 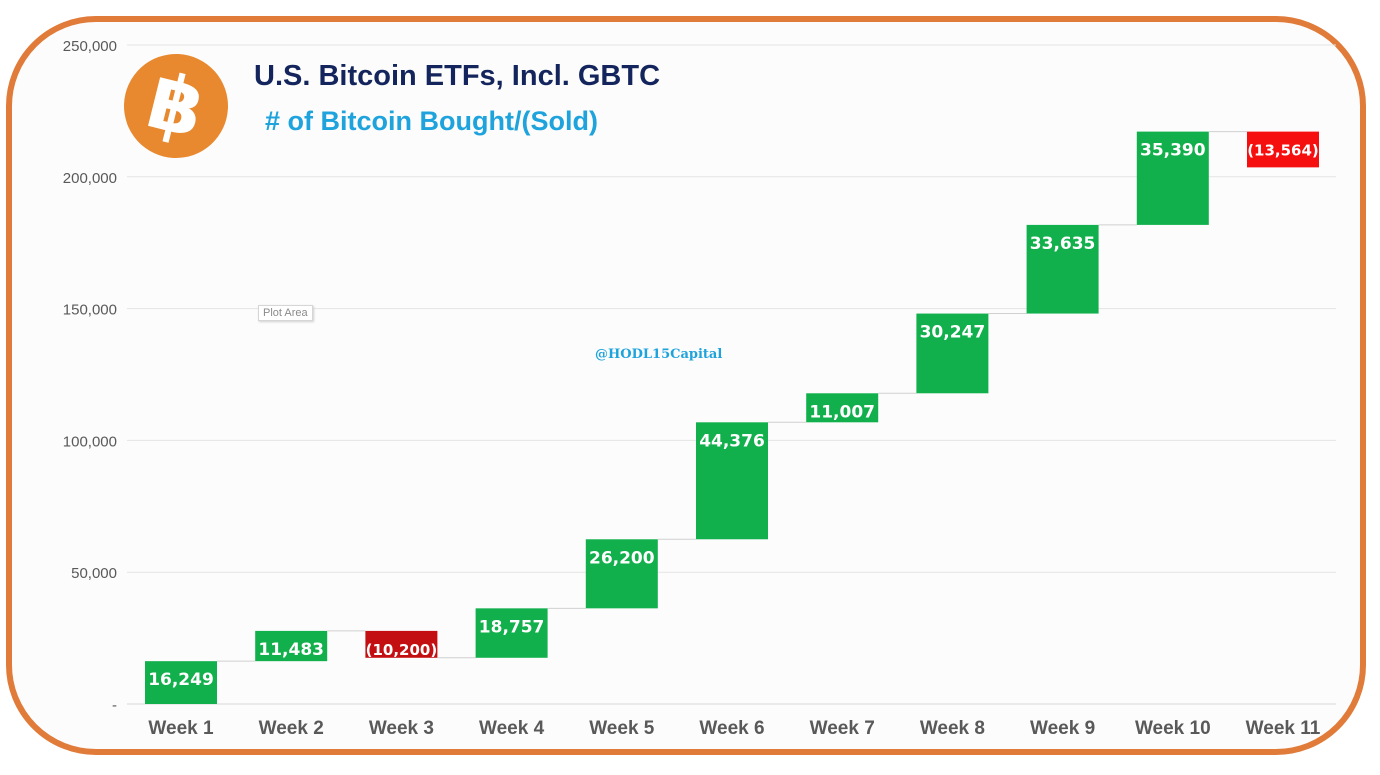 What do you see at coordinates (114, 705) in the screenshot?
I see `y-tick-label: -` at bounding box center [114, 705].